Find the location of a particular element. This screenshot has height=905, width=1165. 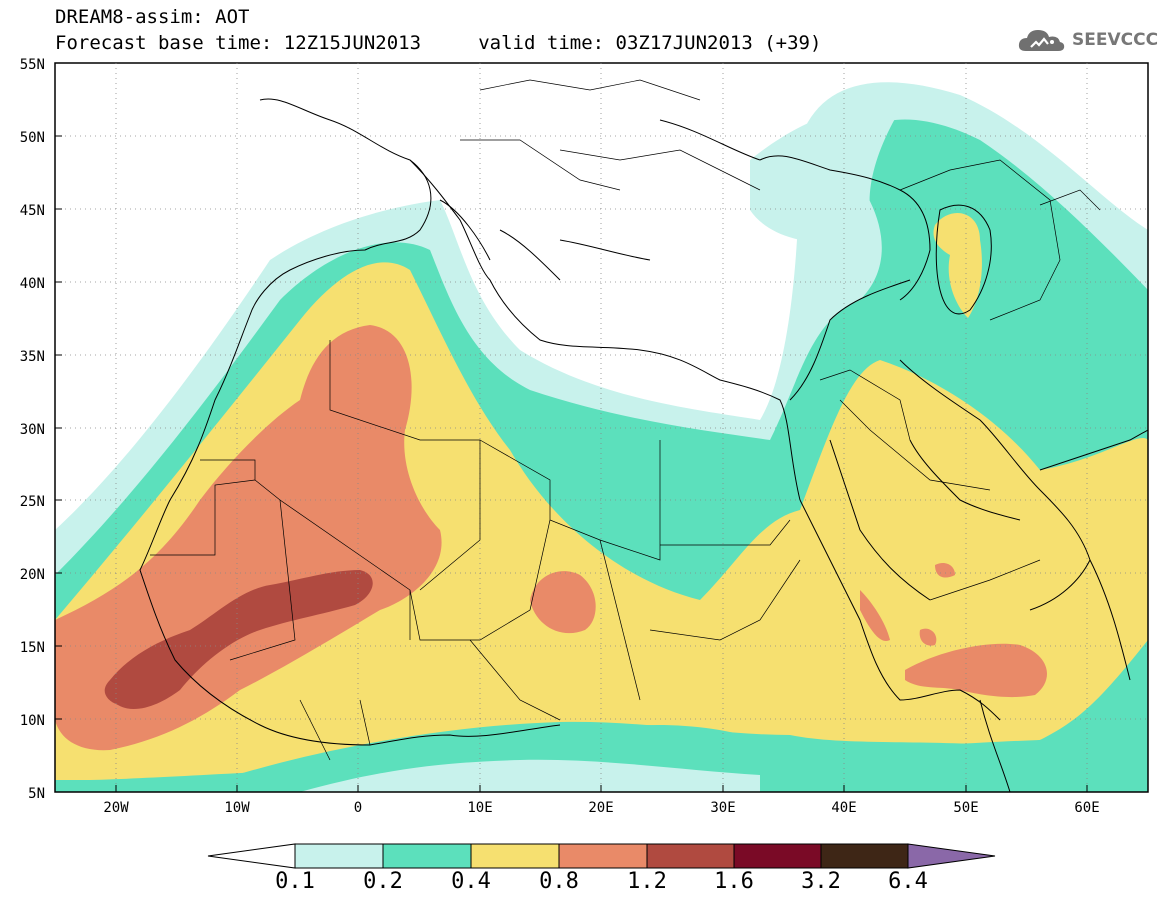

lon-label: 60E is located at coordinates (1086, 808).